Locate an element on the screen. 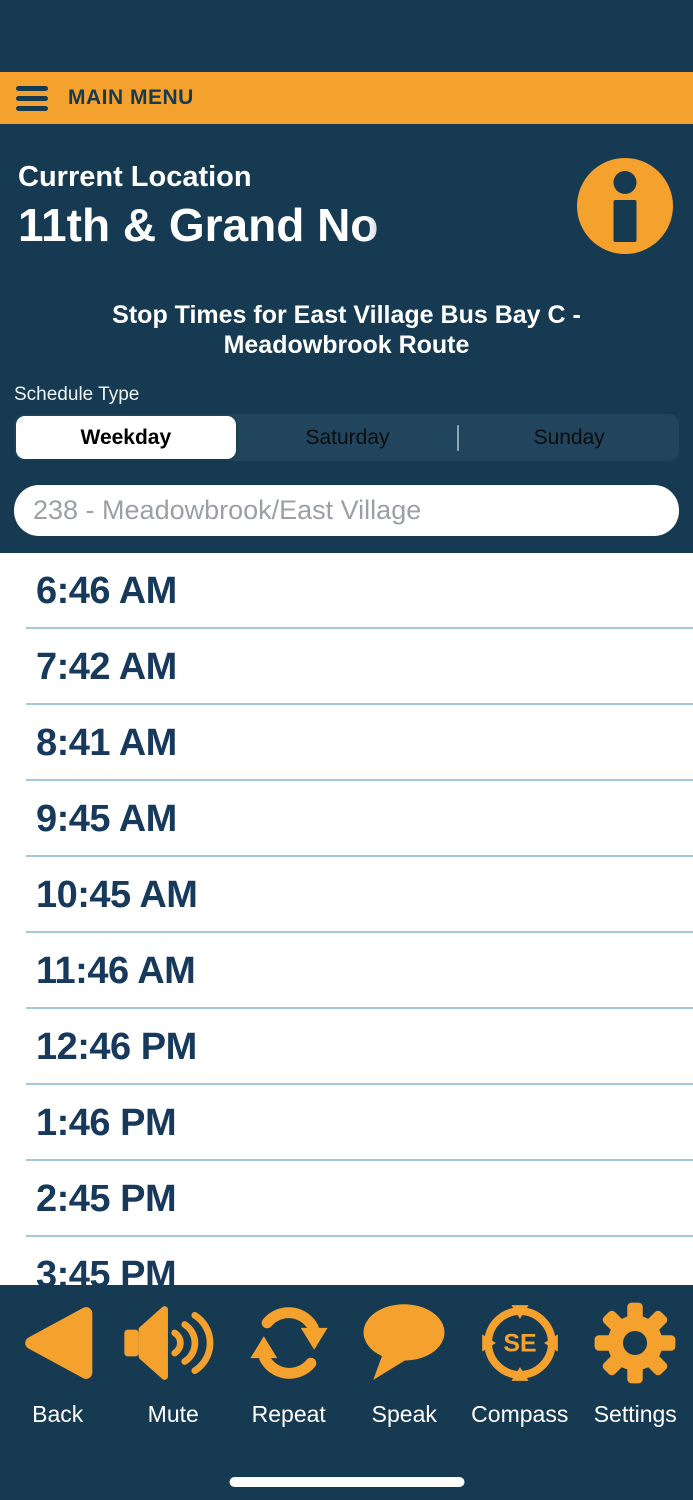 Image resolution: width=693 pixels, height=1500 pixels. speak-button: Speak is located at coordinates (405, 1362).